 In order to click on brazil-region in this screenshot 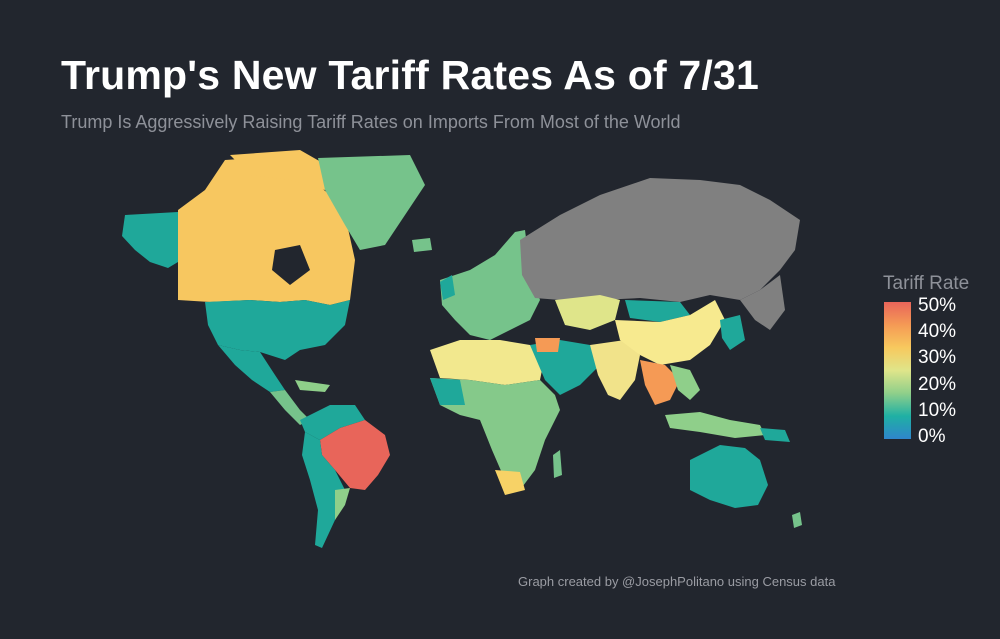, I will do `click(355, 455)`.